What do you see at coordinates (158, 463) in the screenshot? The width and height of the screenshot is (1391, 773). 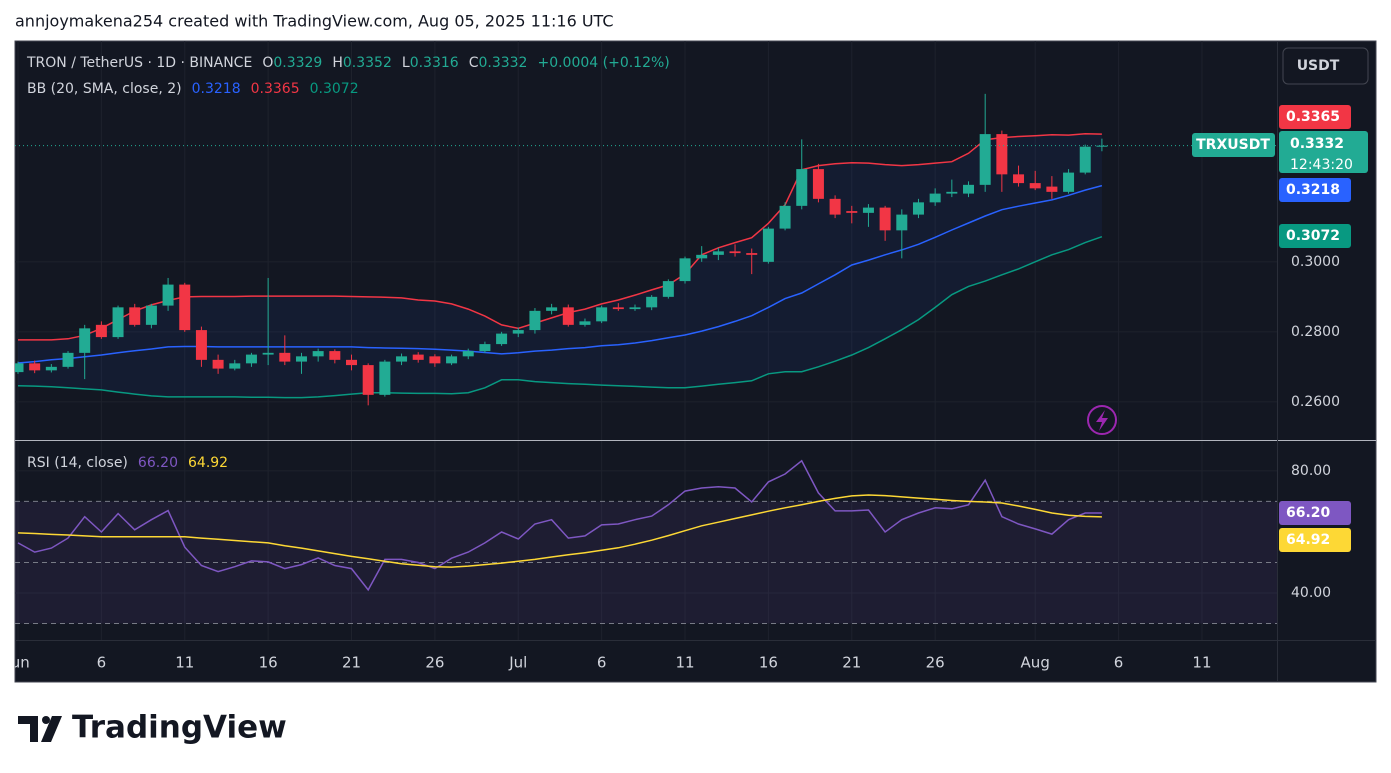 I see `rsi-value: 66.20` at bounding box center [158, 463].